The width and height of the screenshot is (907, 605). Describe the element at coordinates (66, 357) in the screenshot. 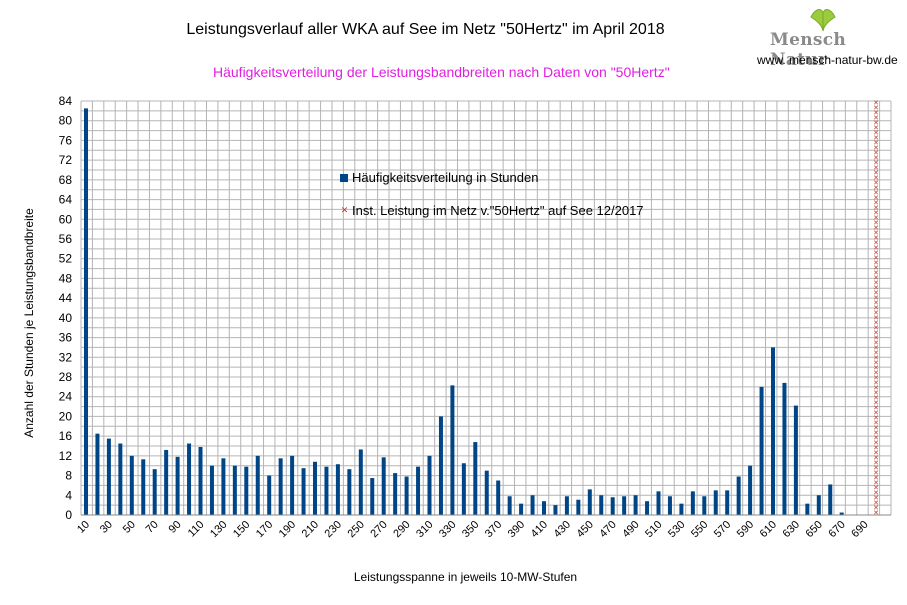

I see `y-tick-label: 32` at that location.